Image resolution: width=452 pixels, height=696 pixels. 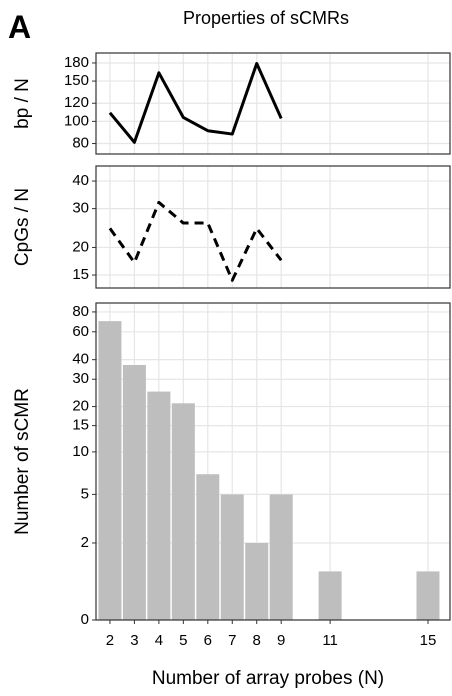 I want to click on y-tick-label: 60, so click(x=80, y=331).